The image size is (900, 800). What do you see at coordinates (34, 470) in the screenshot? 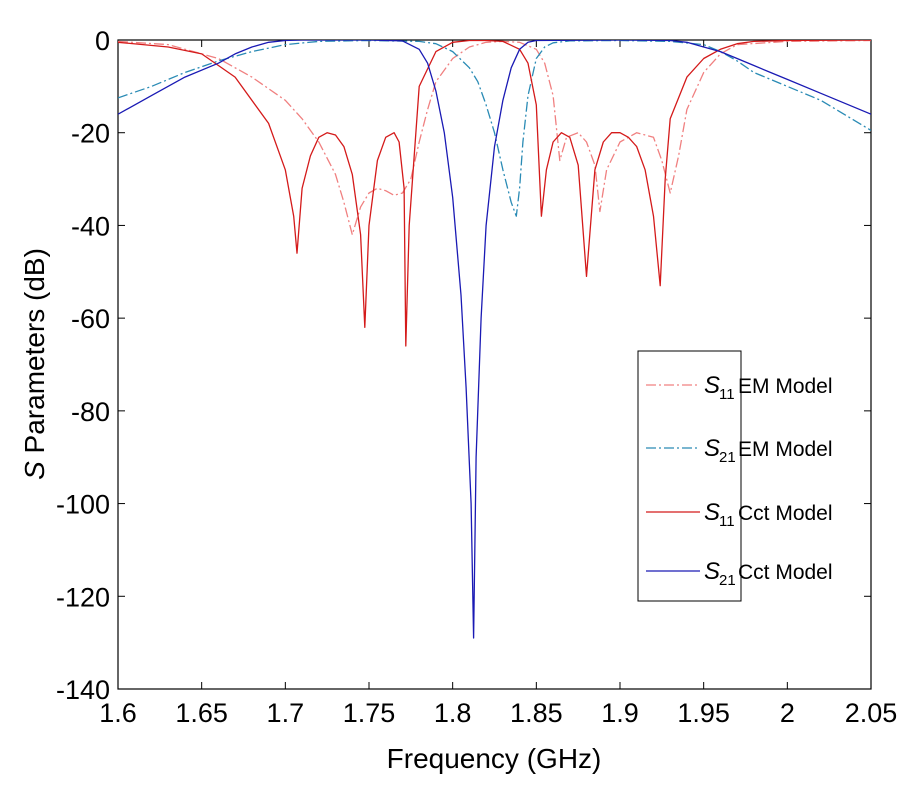
I see `y-axis-title-symbol: S` at bounding box center [34, 470].